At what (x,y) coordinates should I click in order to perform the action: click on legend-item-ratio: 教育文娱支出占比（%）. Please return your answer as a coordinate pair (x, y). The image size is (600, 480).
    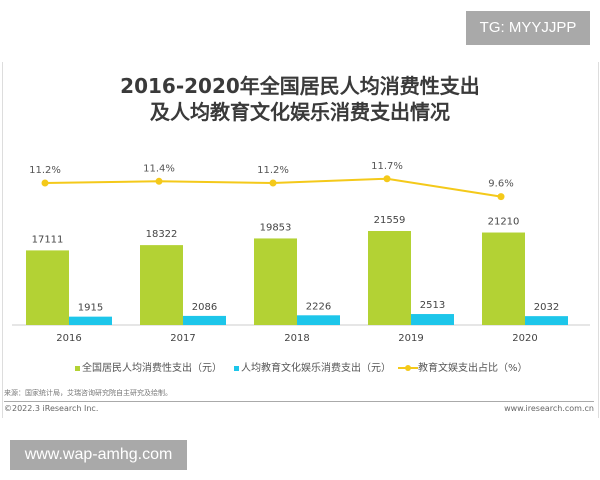
    Looking at the image, I should click on (463, 366).